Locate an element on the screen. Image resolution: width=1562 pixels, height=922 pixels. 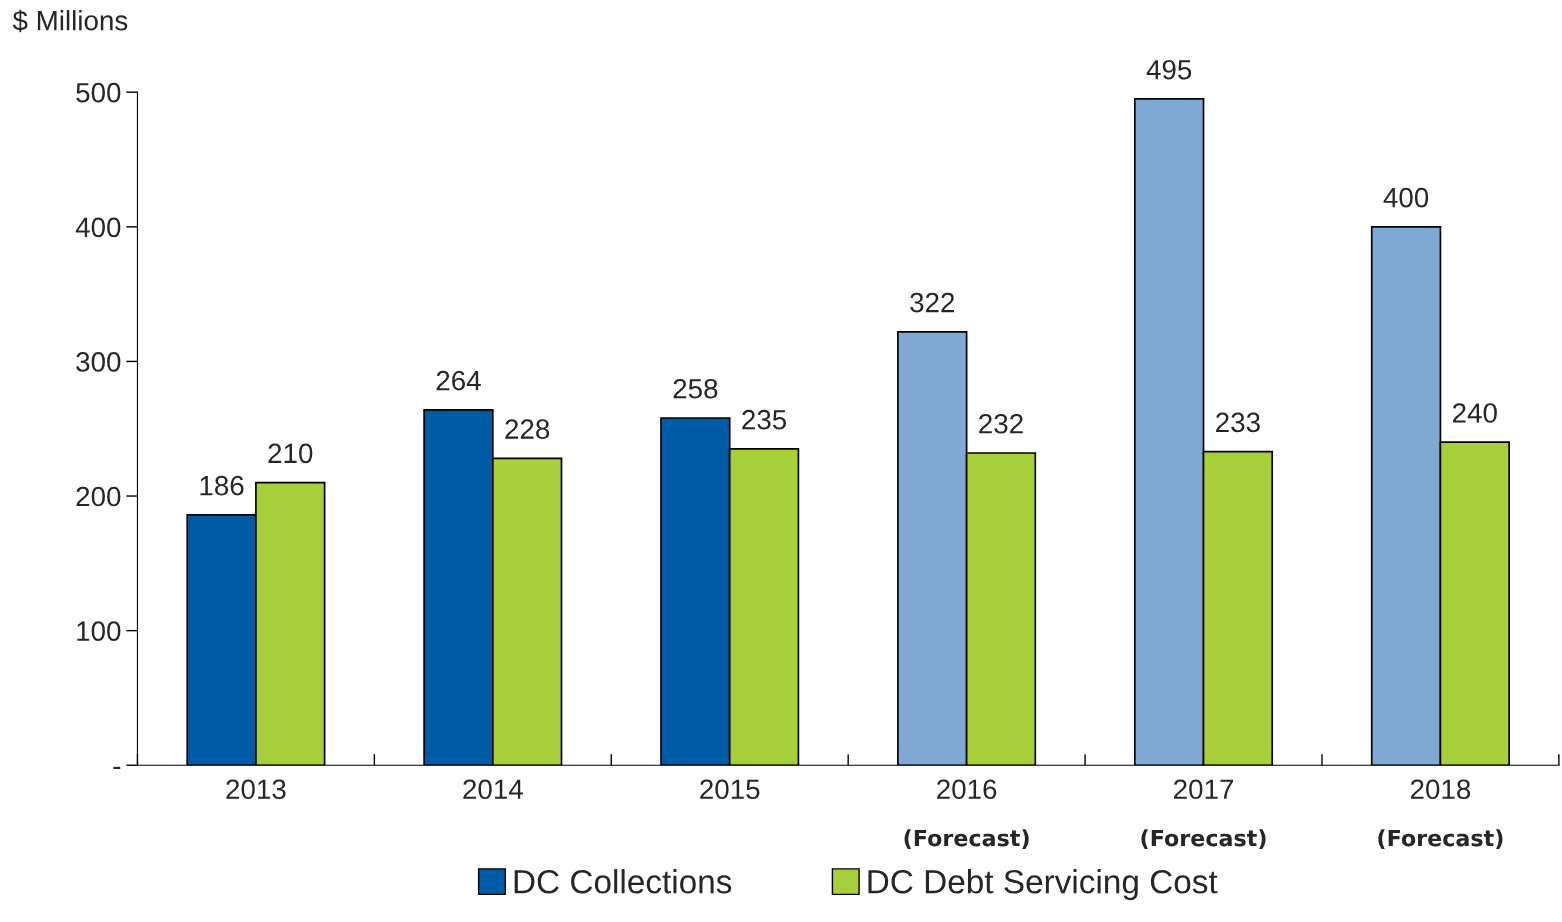
x-tick-label: 2018 (Forecast) is located at coordinates (1440, 814).